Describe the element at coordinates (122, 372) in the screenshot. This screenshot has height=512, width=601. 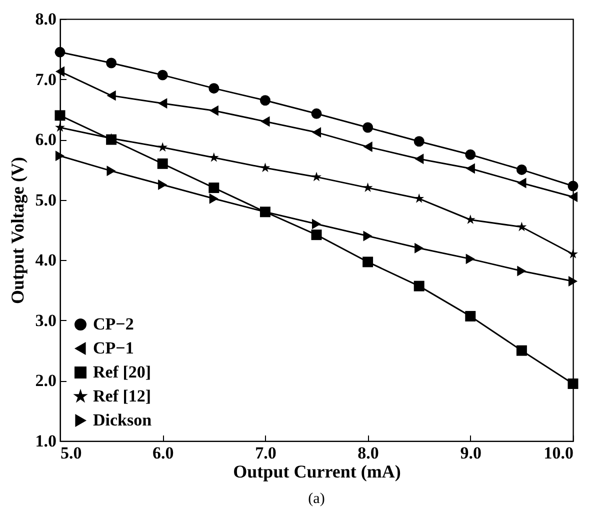
I see `legend-label: Ref [20]` at that location.